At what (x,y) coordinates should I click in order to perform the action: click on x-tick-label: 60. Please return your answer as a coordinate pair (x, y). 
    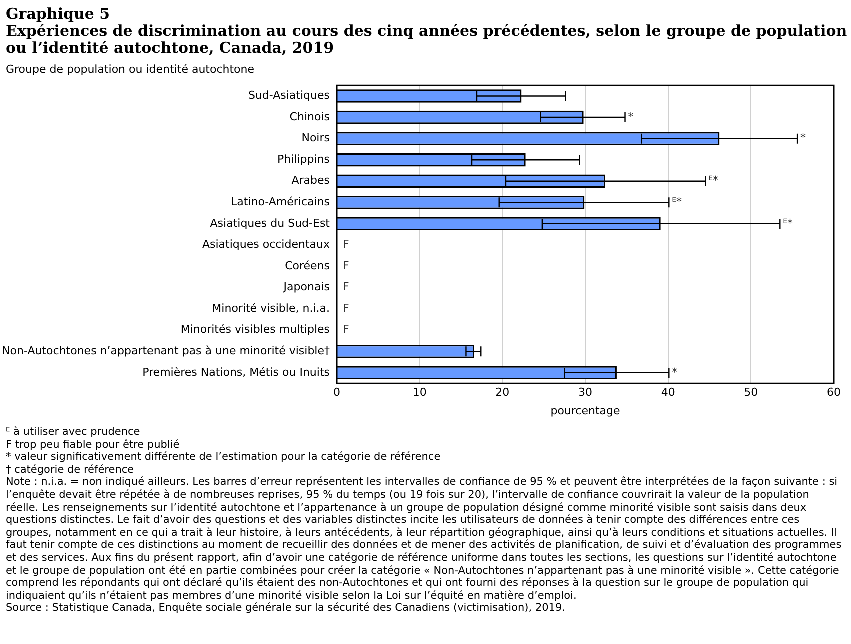
    Looking at the image, I should click on (834, 393).